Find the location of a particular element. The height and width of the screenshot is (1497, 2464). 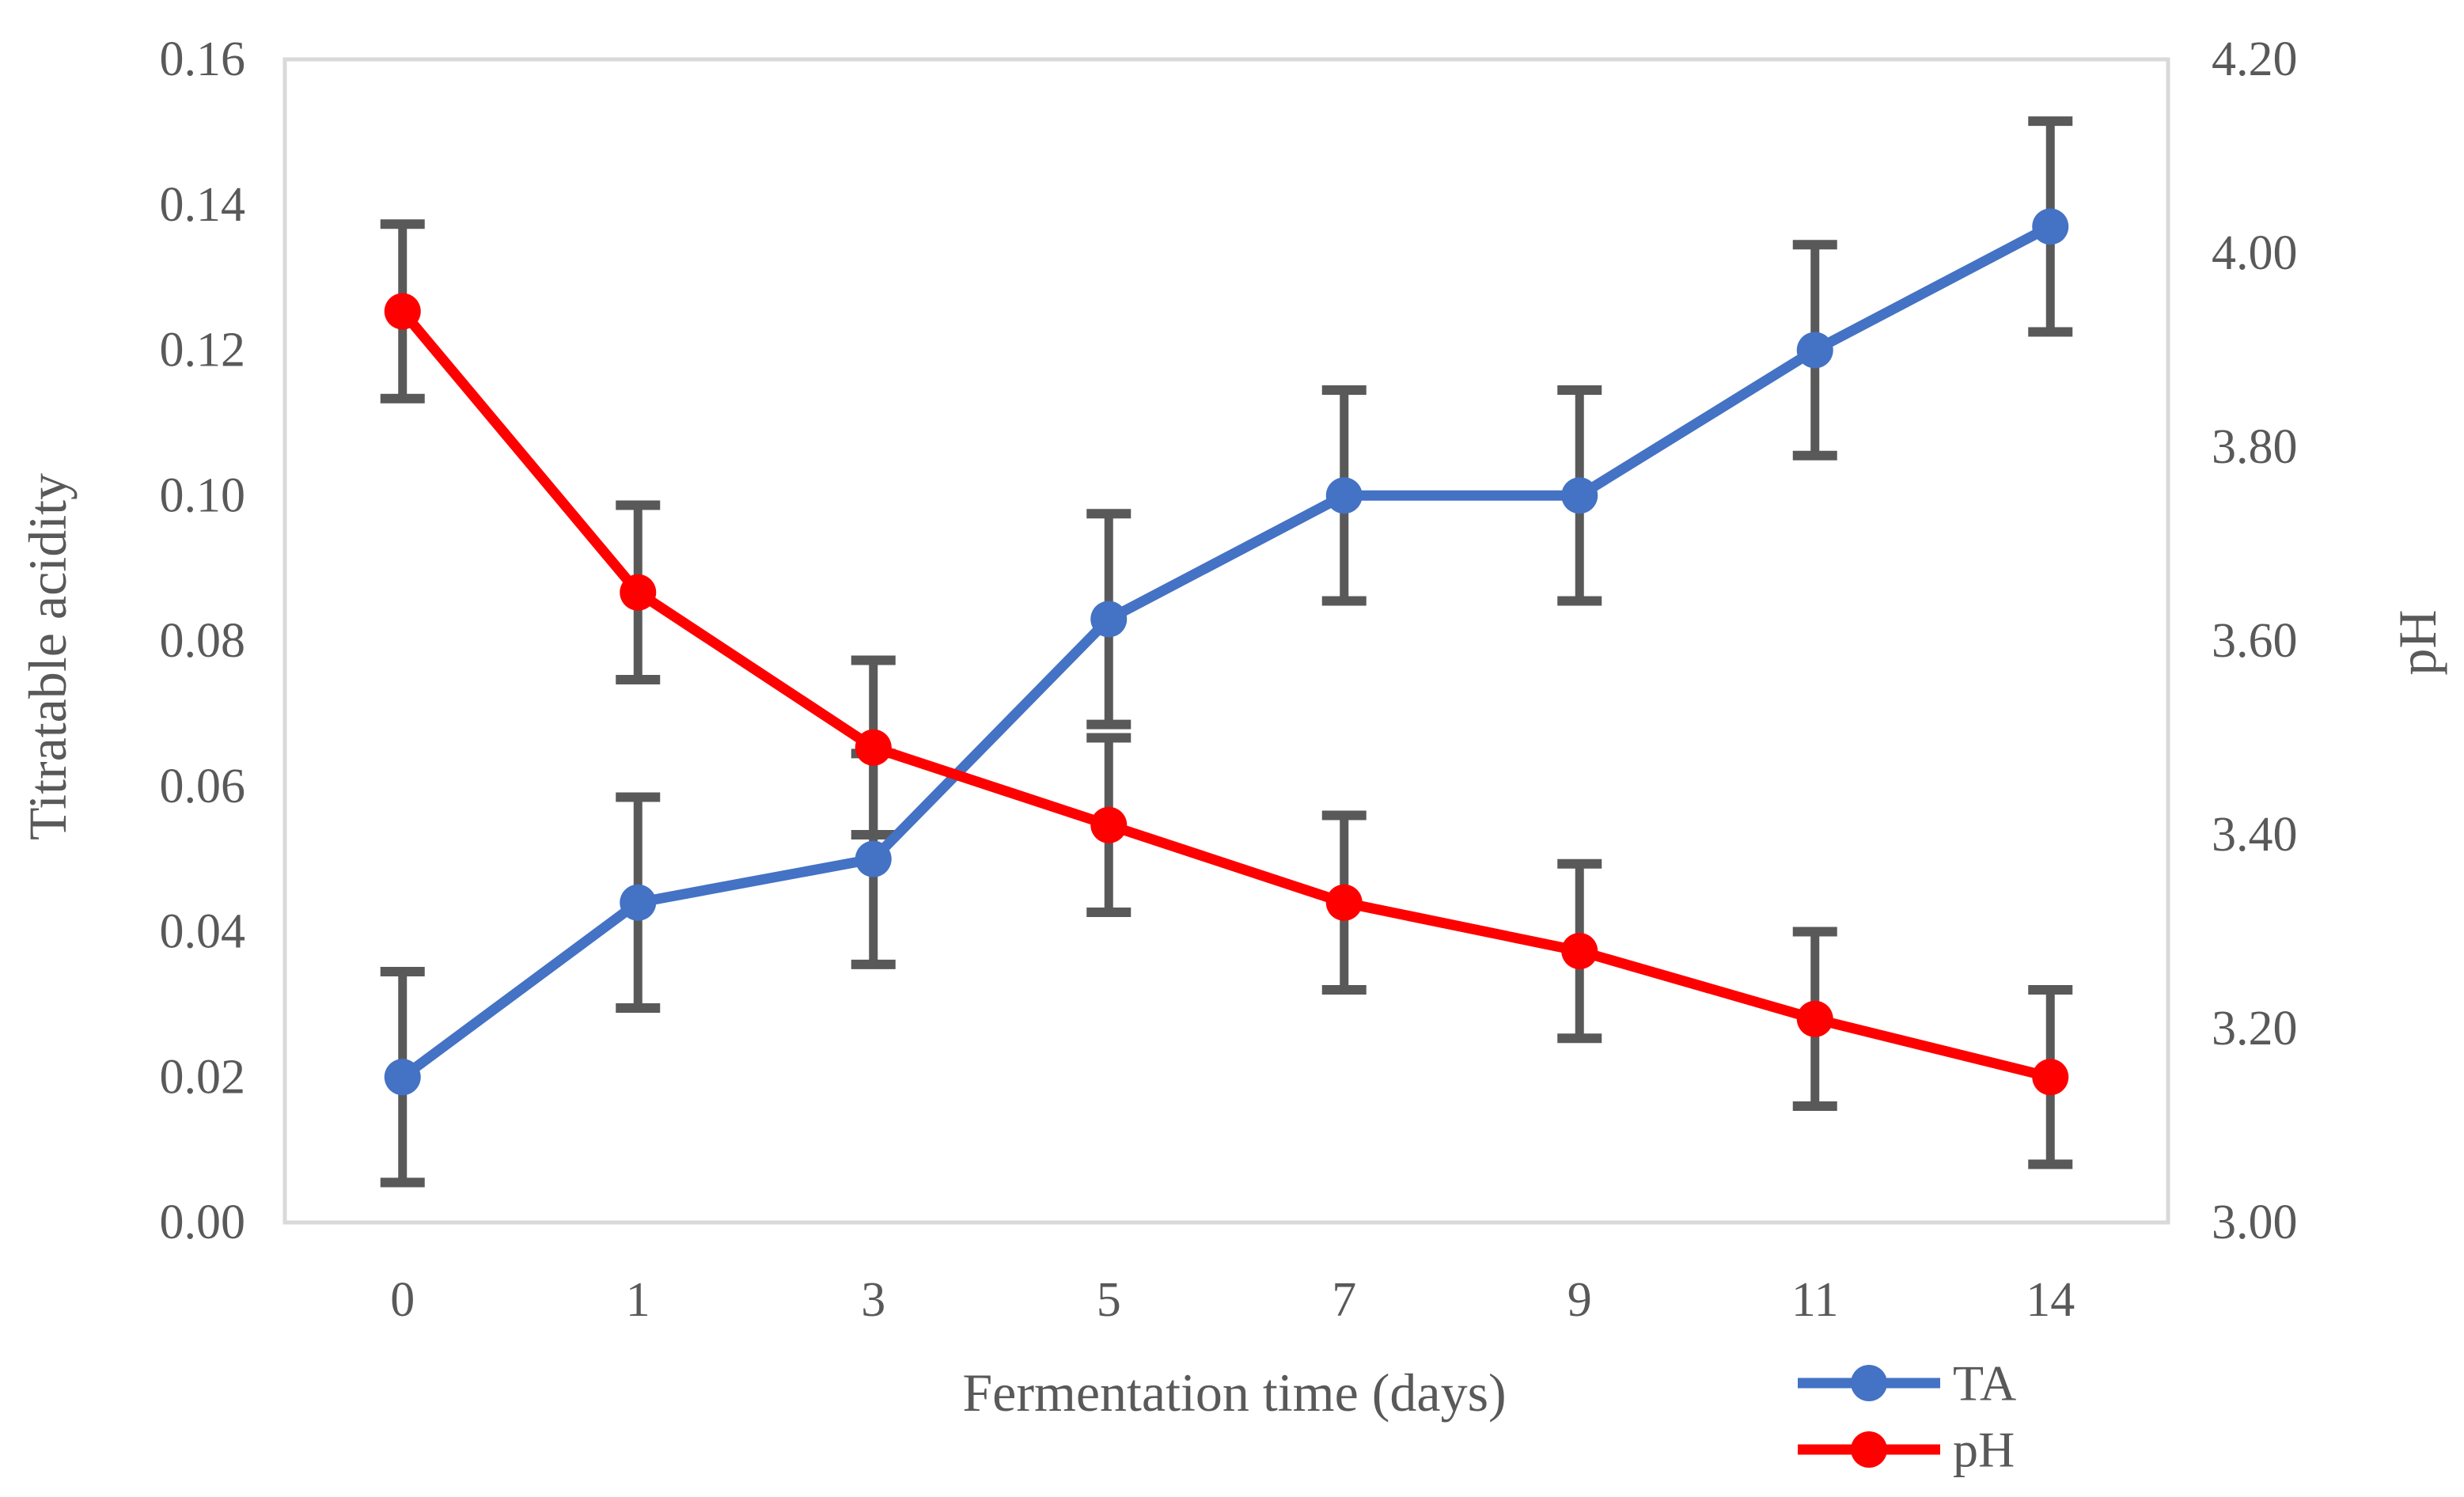

legend-label-ta: TA is located at coordinates (1985, 1383).